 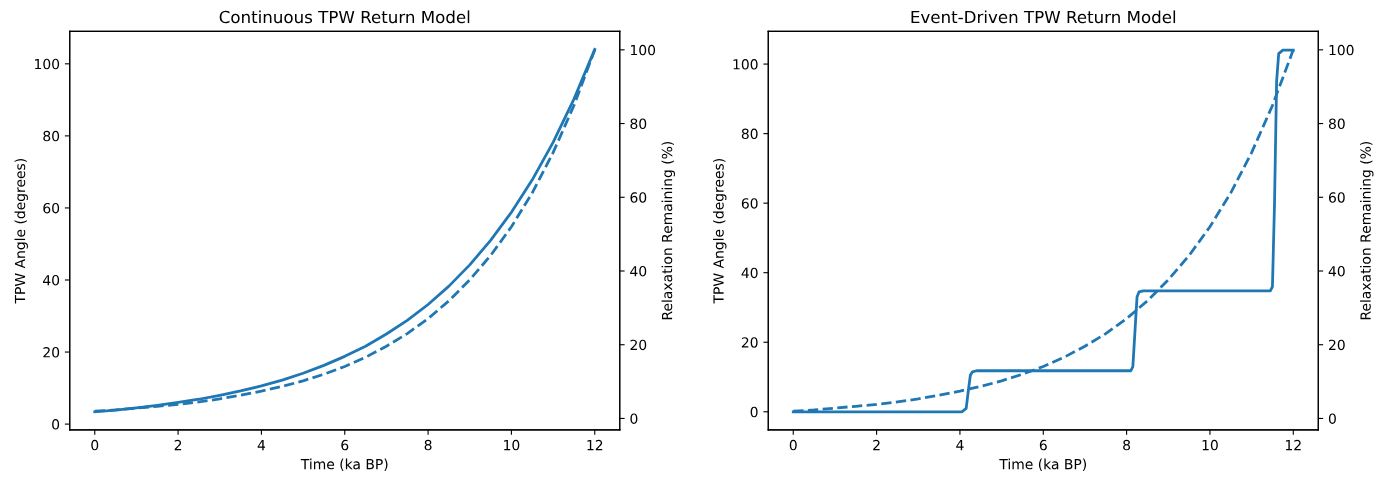 I want to click on chart-title: Event-Driven TPW Return Model, so click(x=1043, y=17).